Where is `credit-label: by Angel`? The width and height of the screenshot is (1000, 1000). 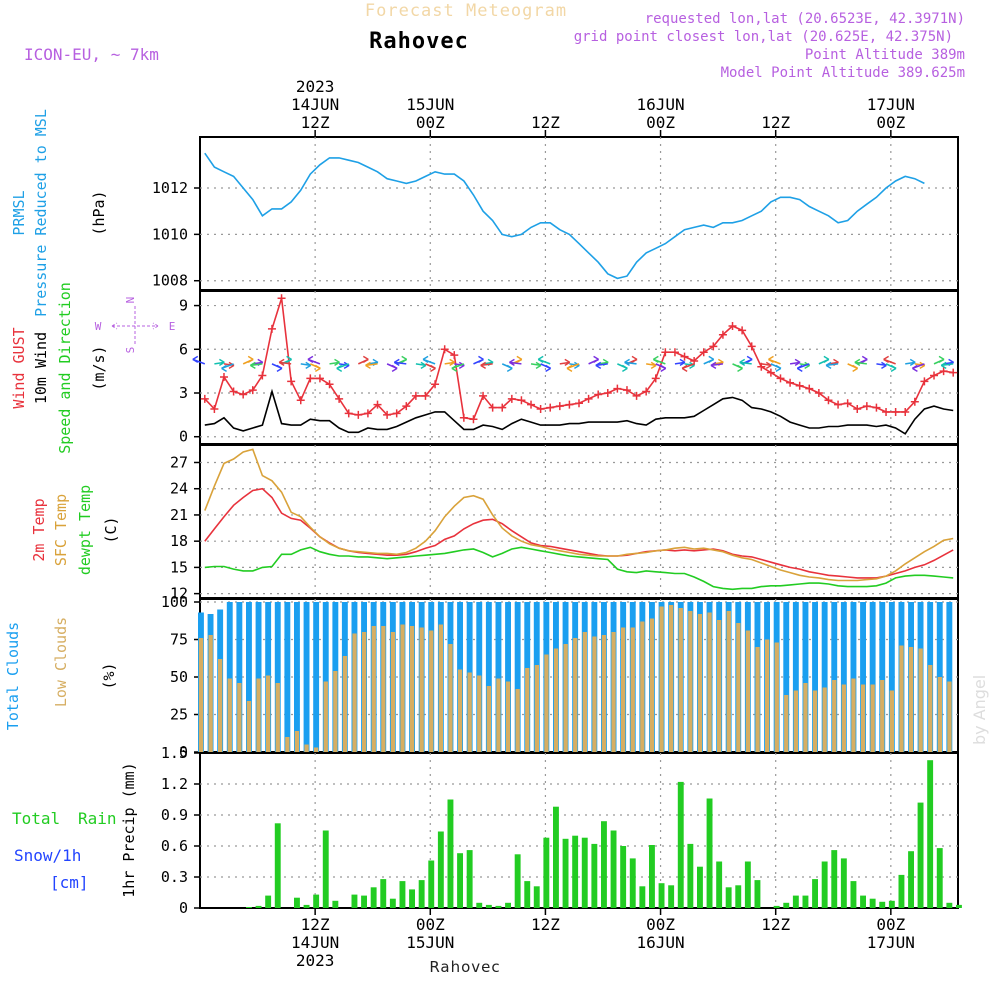 credit-label: by Angel is located at coordinates (979, 710).